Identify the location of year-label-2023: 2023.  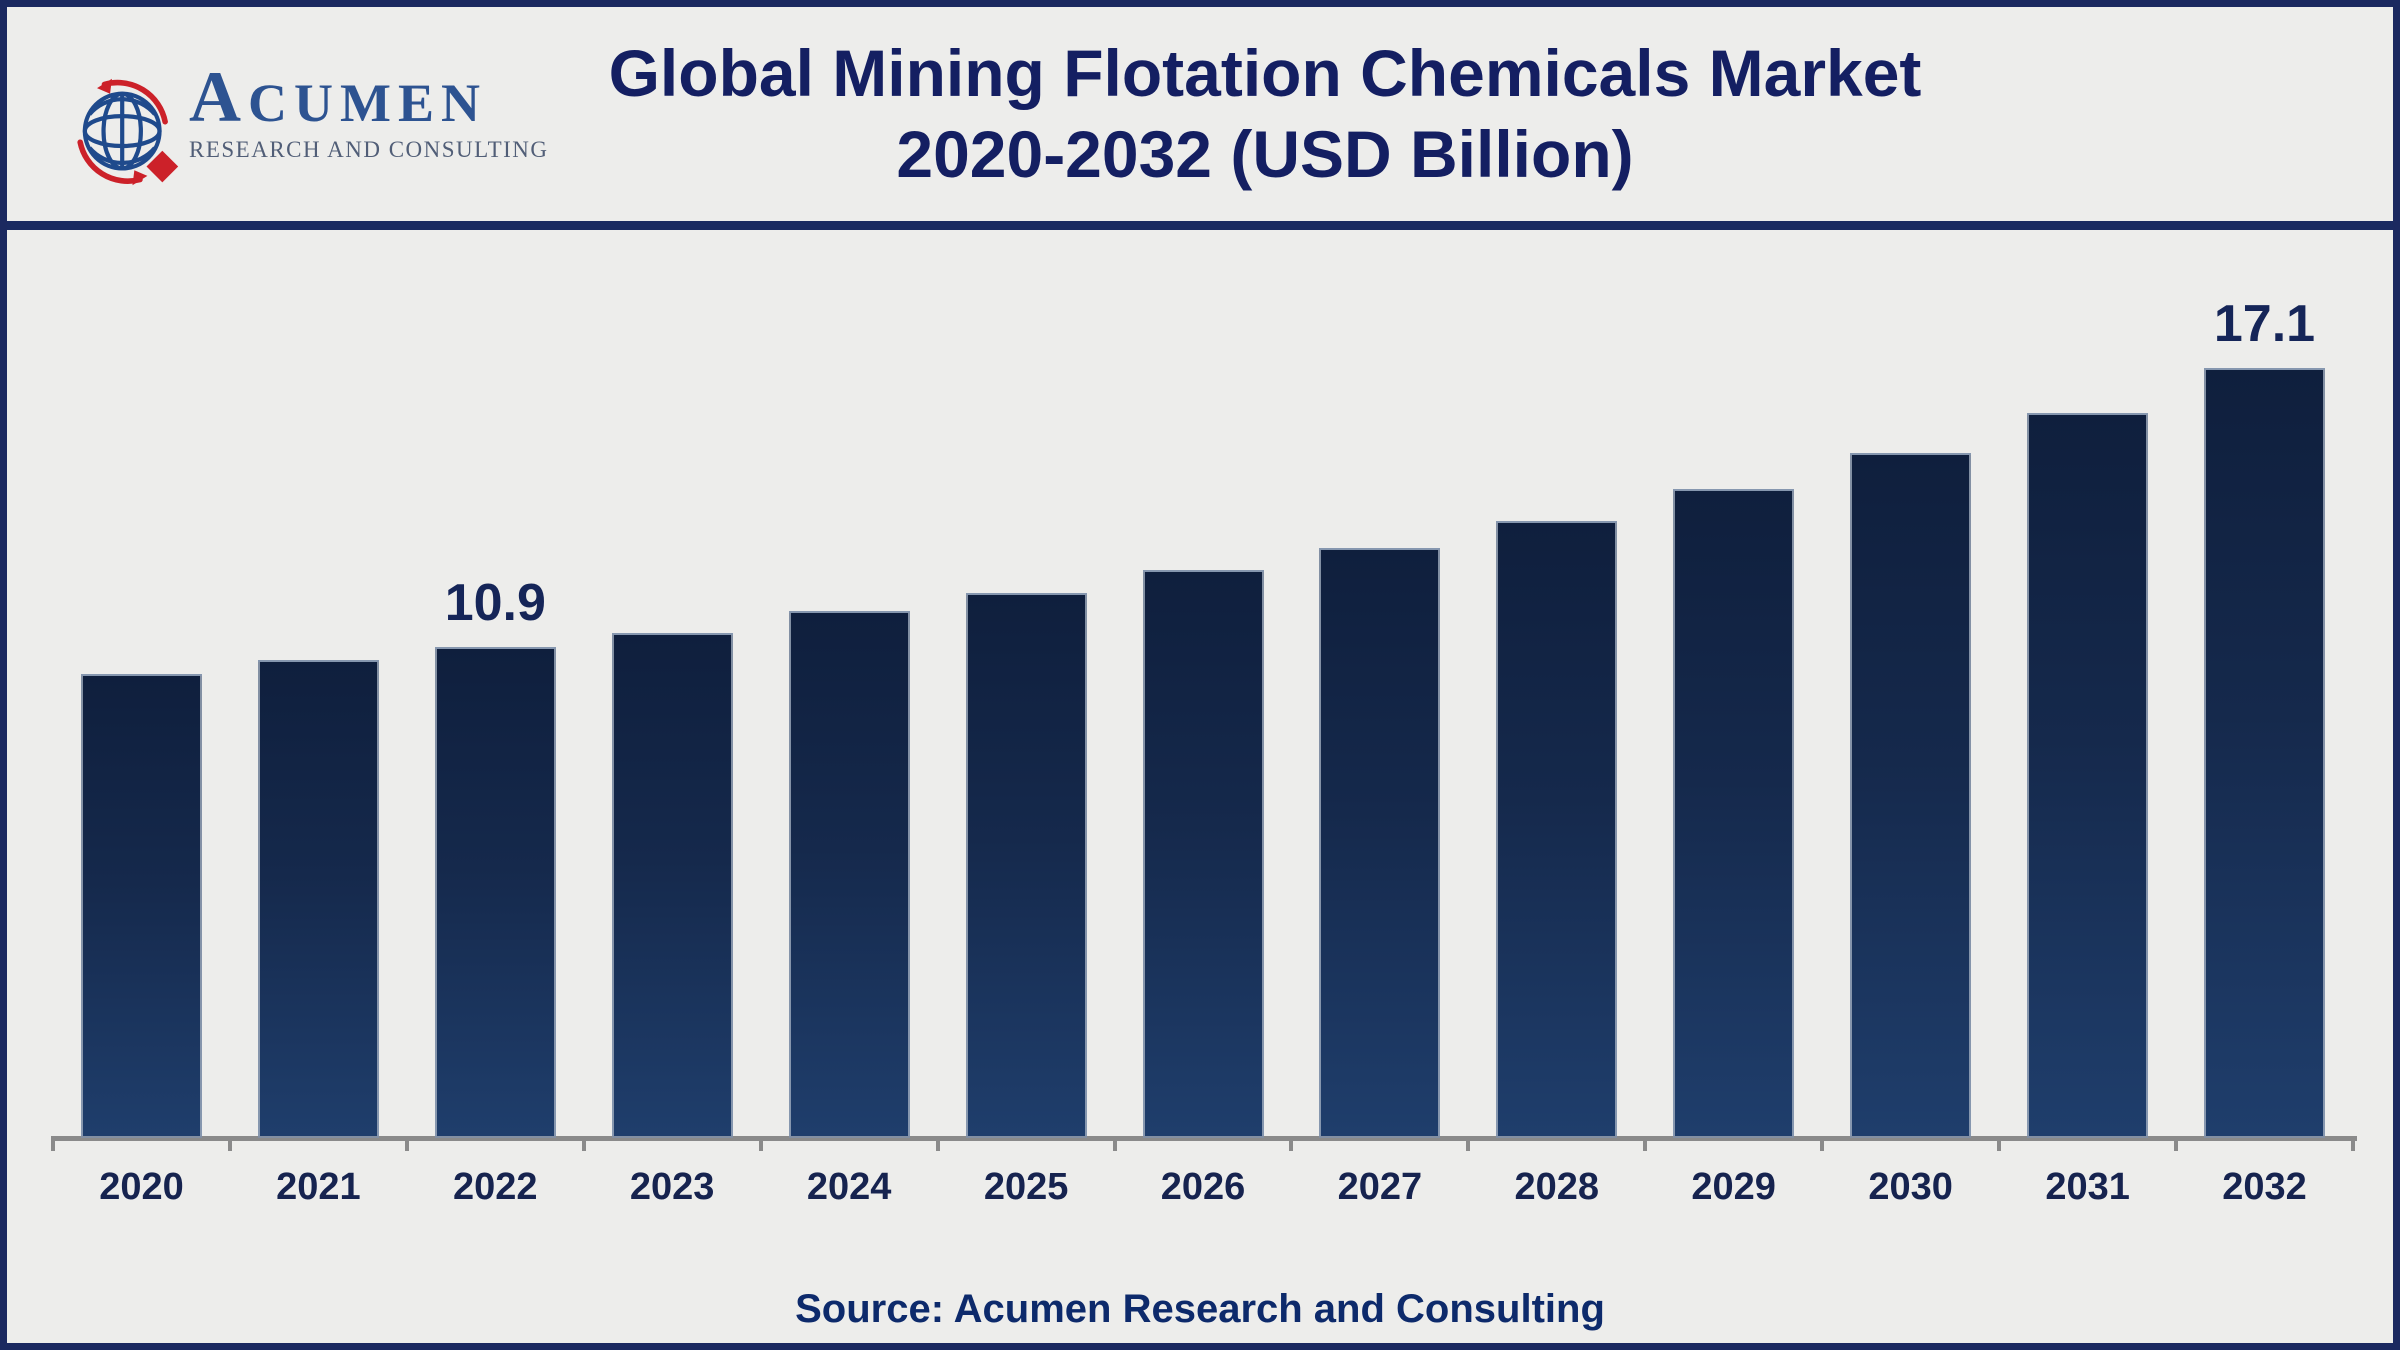
(672, 1187).